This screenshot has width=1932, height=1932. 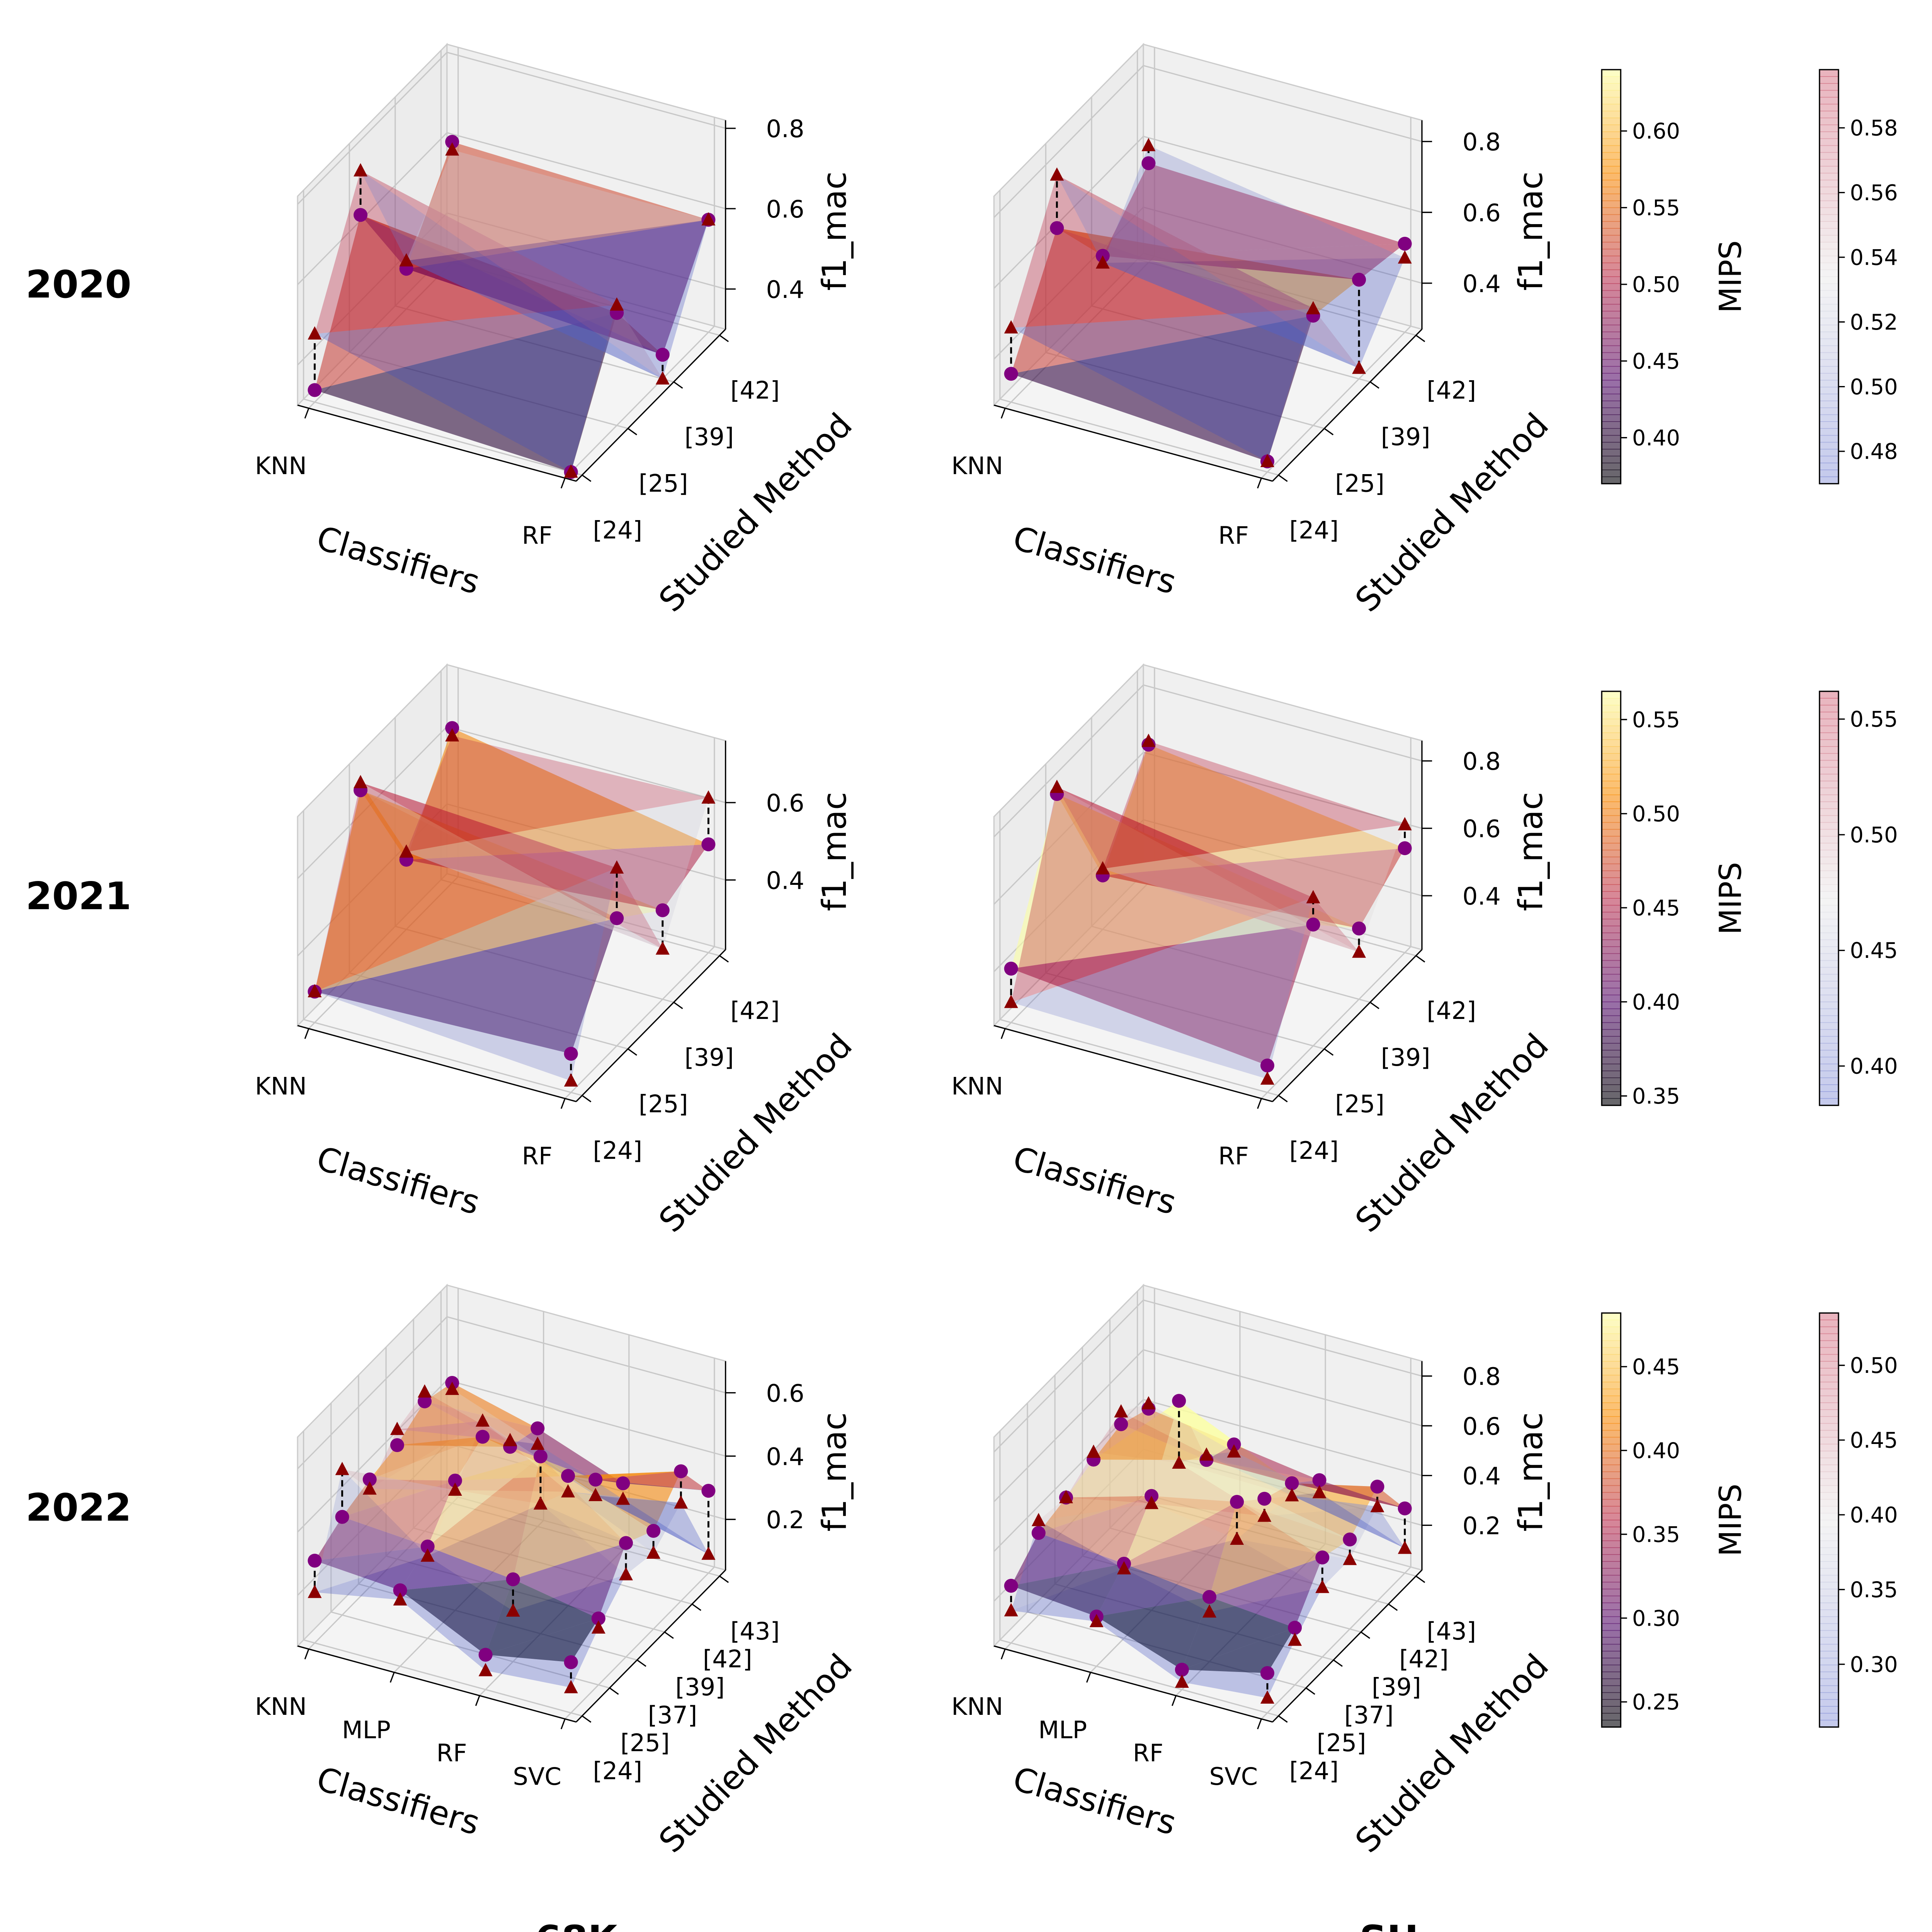 I want to click on x-axis-label: Classifiers, so click(x=1094, y=1181).